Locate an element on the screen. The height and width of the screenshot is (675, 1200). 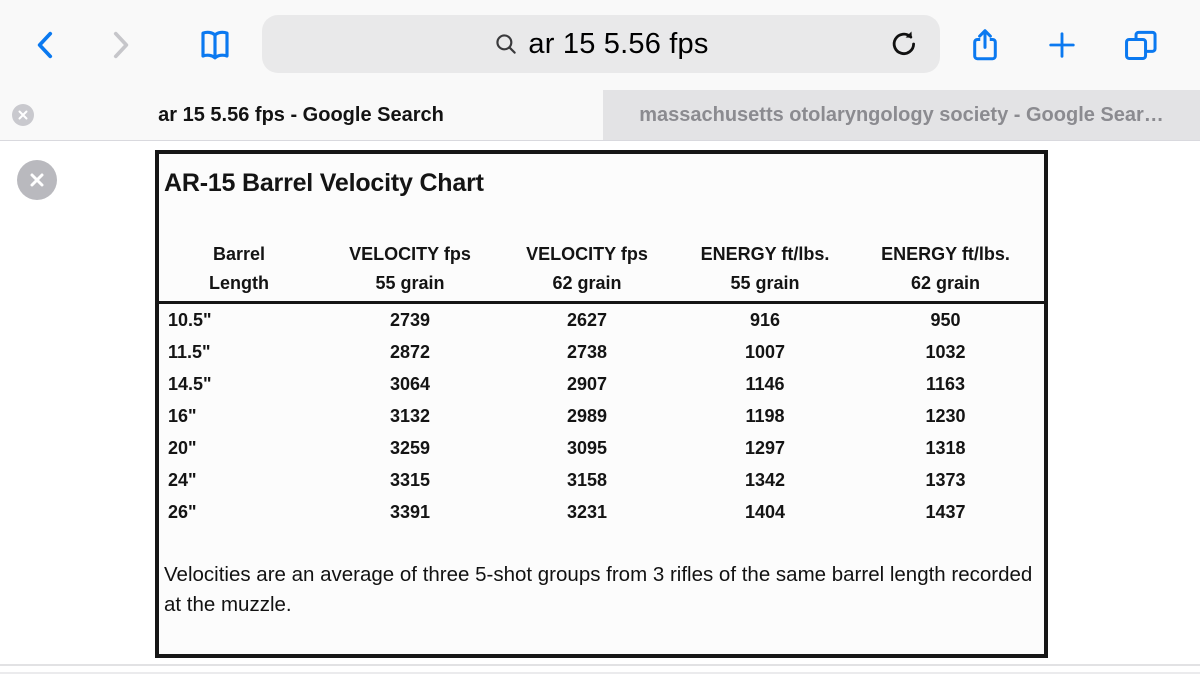
cell-energy-55: 1404 is located at coordinates (765, 512).